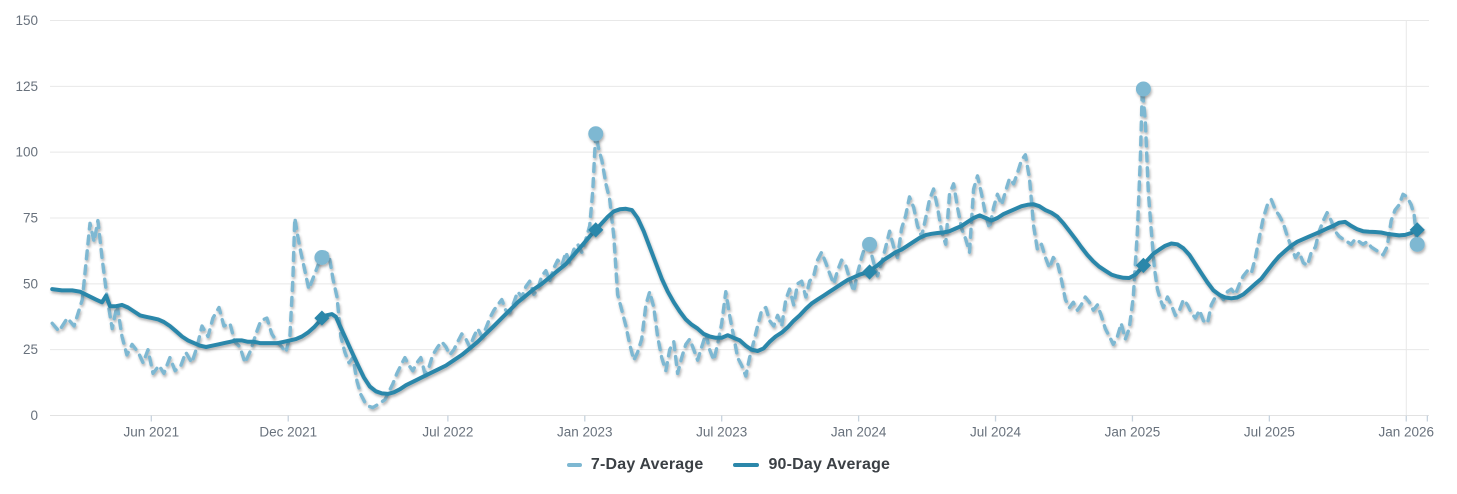  What do you see at coordinates (30, 349) in the screenshot?
I see `y-tick-label: 25` at bounding box center [30, 349].